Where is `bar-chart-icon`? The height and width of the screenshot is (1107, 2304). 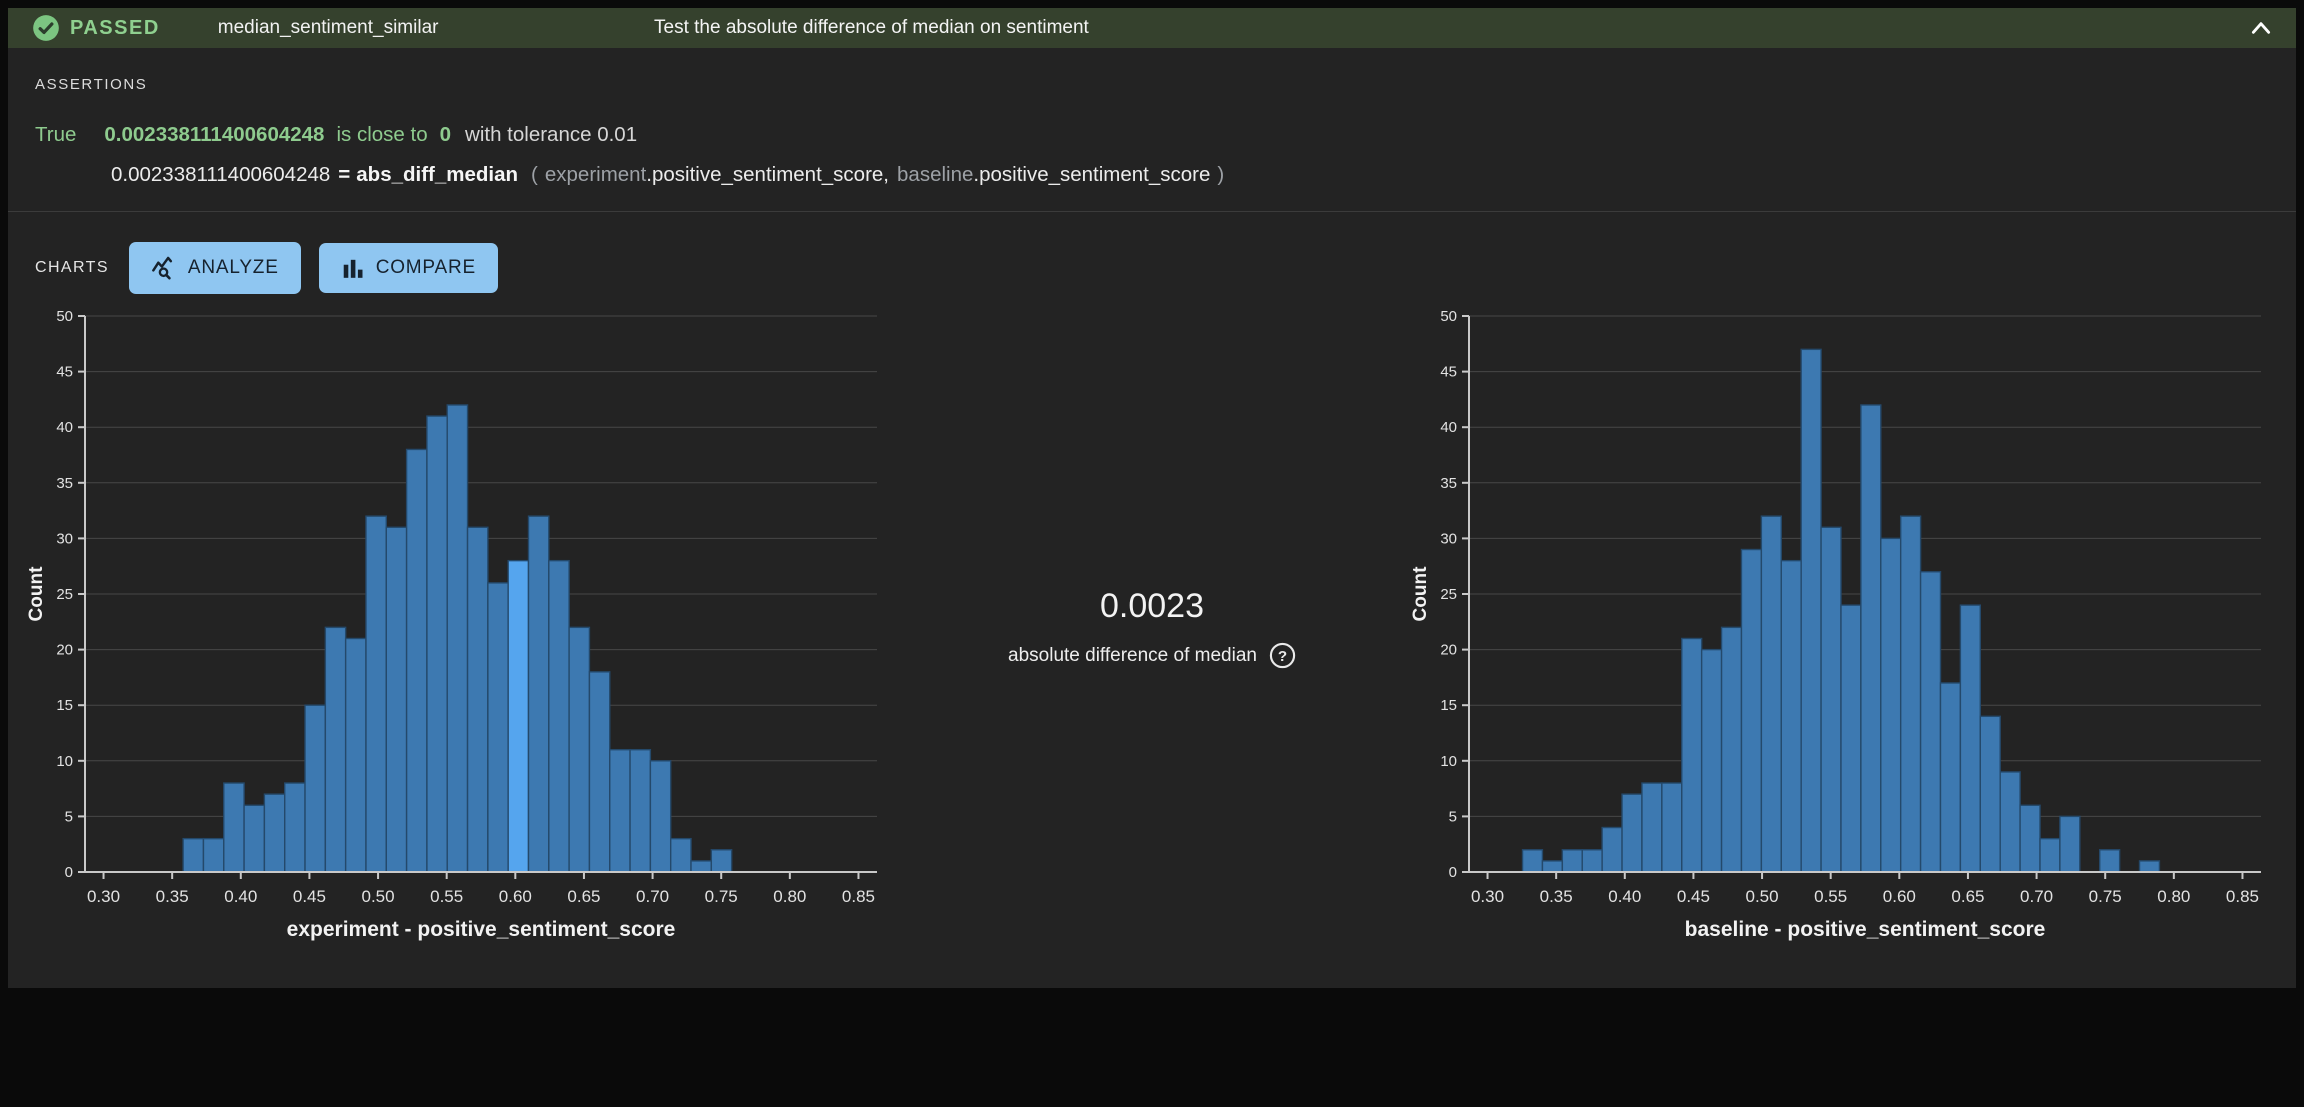
bar-chart-icon is located at coordinates (353, 268).